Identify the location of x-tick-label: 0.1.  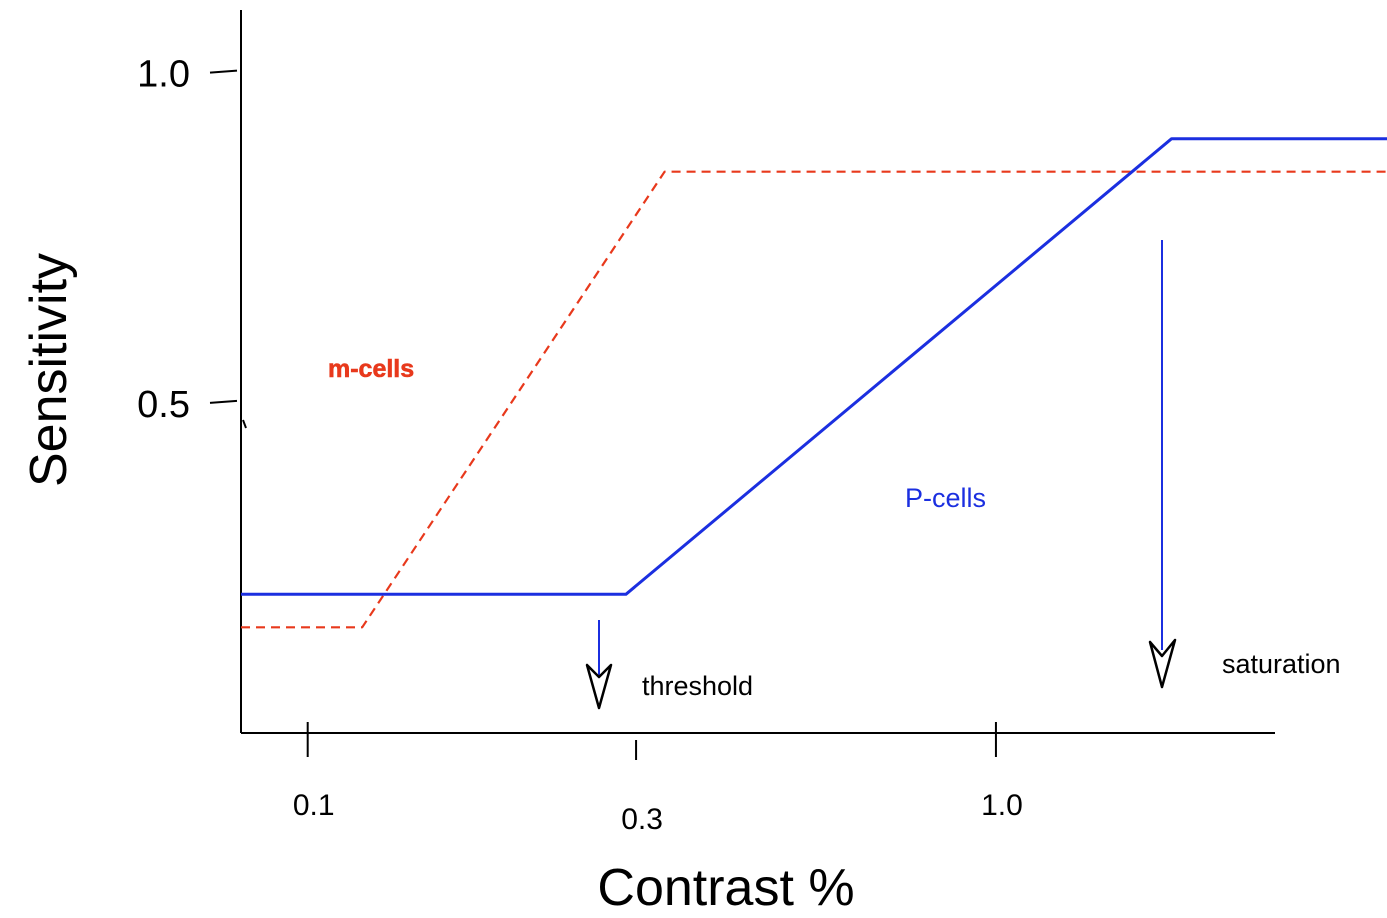
(314, 805).